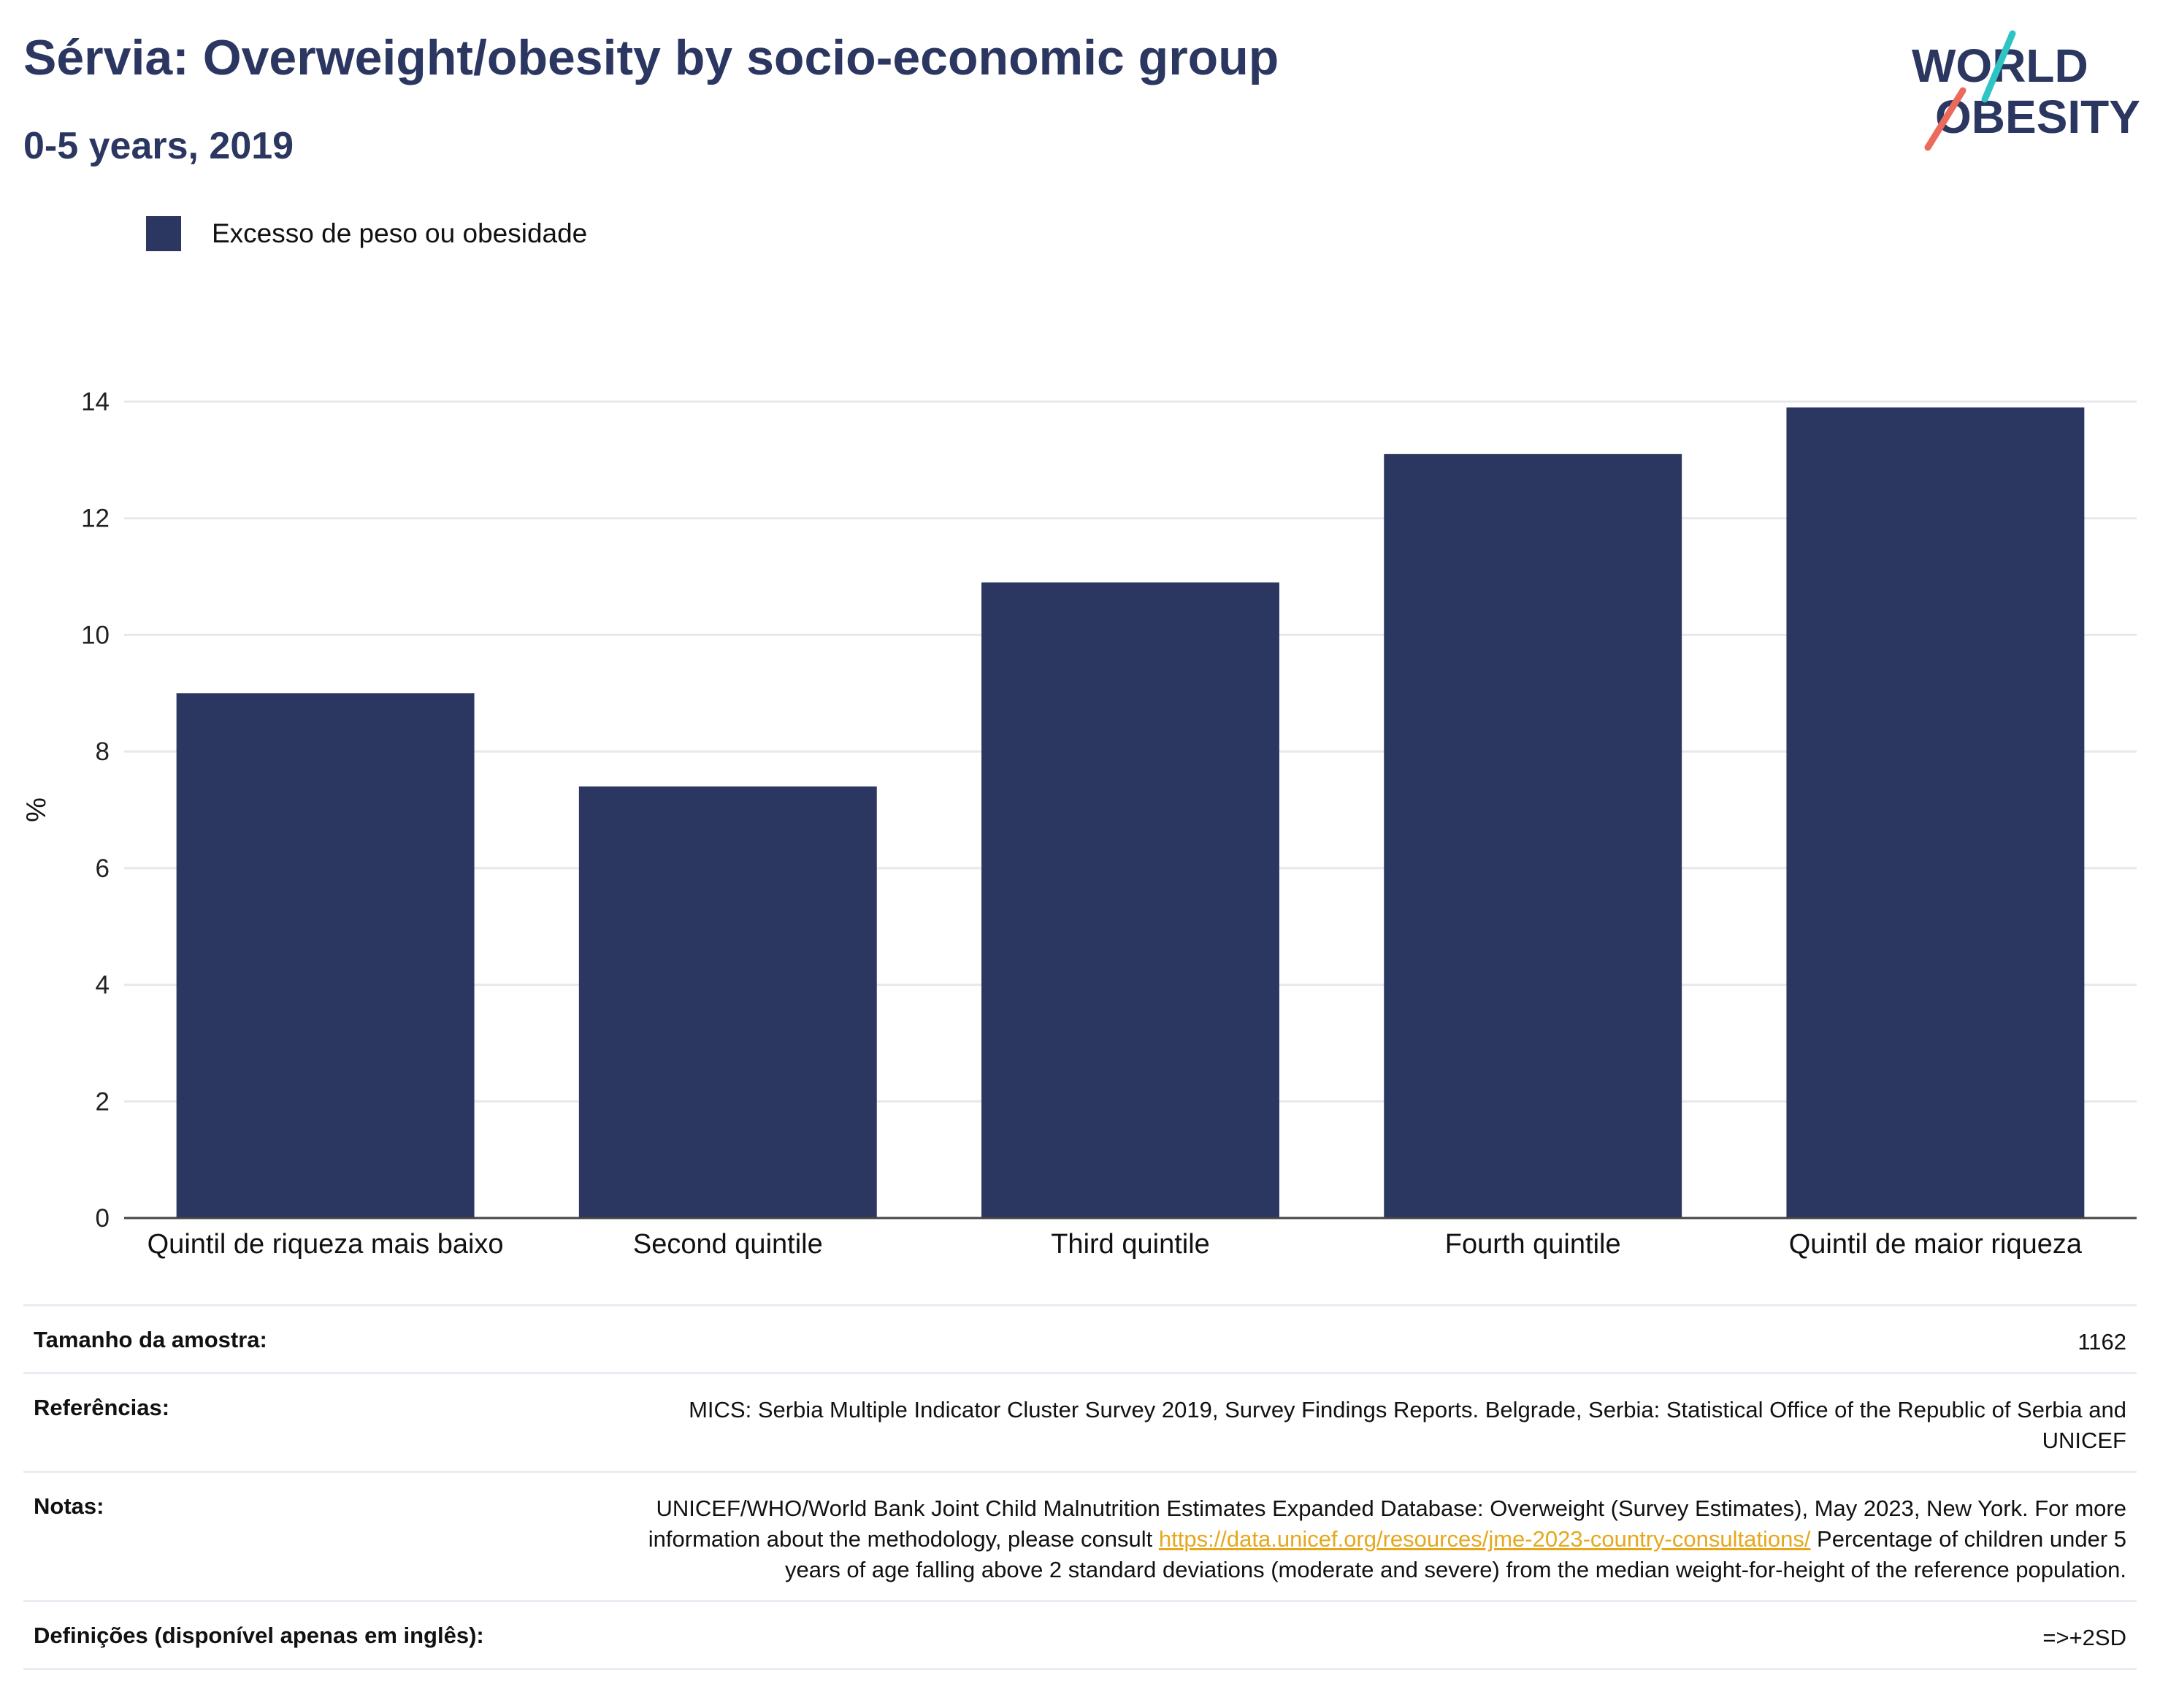 Image resolution: width=2160 pixels, height=1708 pixels. What do you see at coordinates (1080, 1338) in the screenshot?
I see `meta-row-sample: Tamanho da amostra: 1162` at bounding box center [1080, 1338].